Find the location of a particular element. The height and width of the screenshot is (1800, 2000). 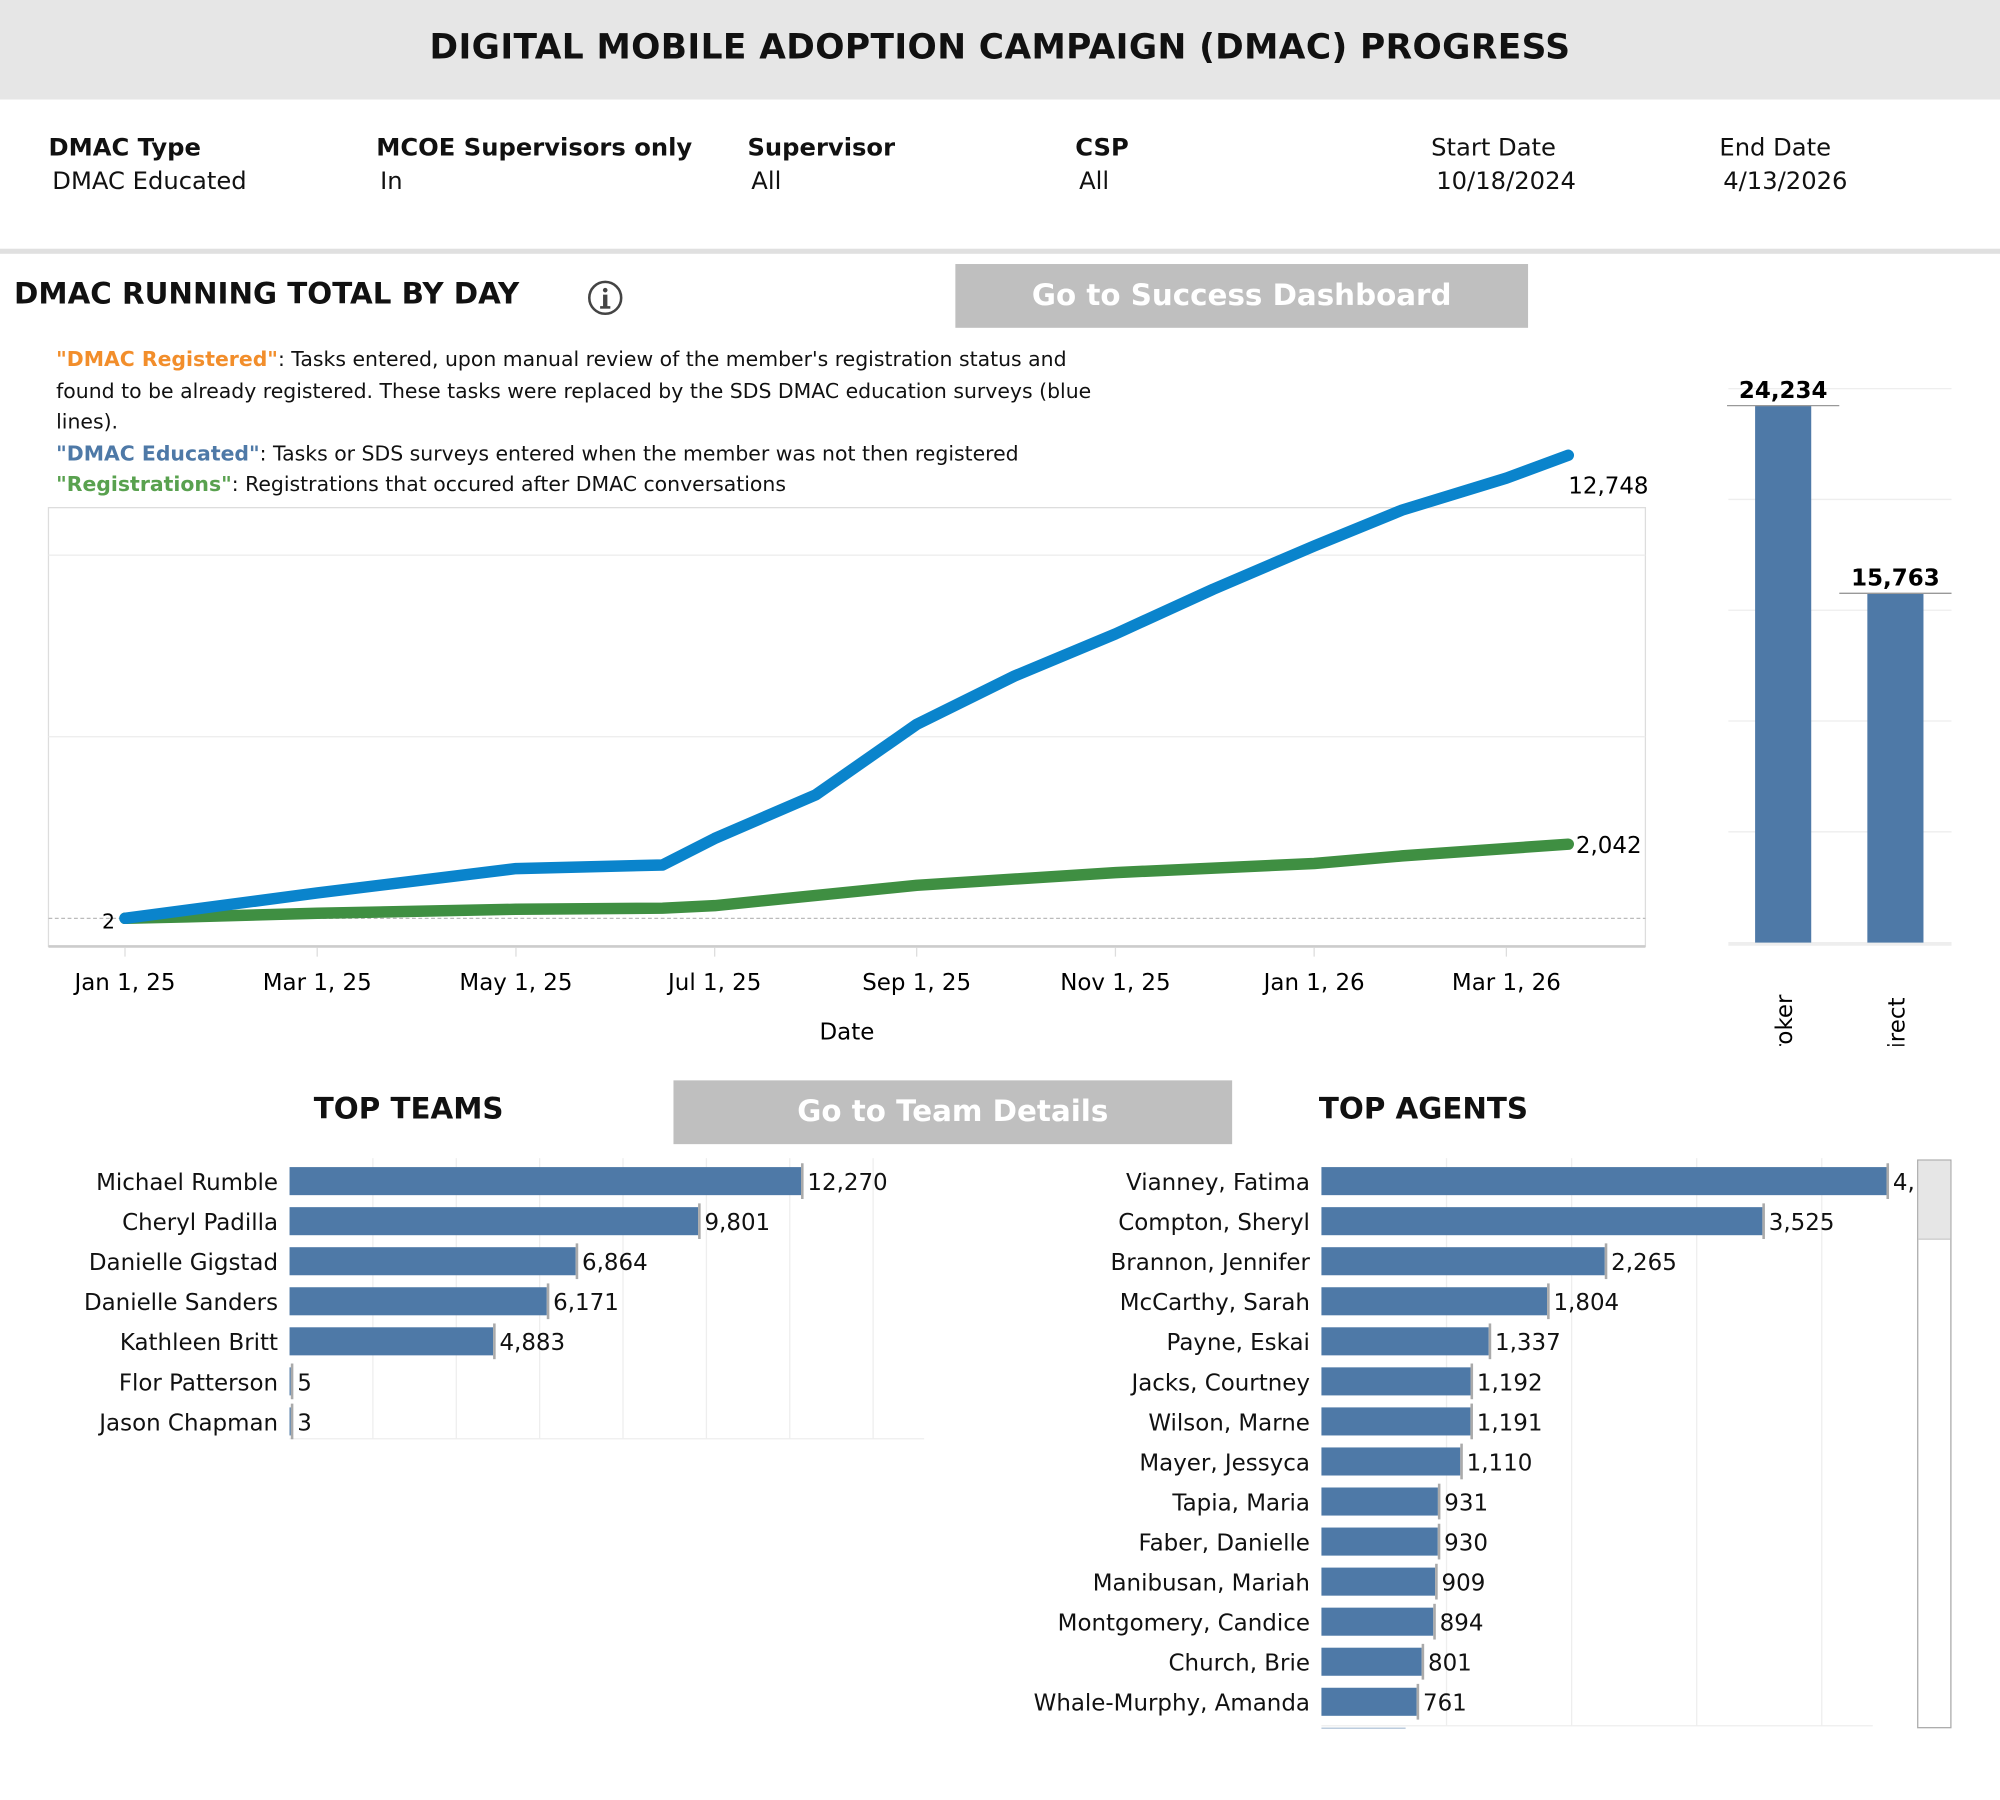

bar-value-label: 24,234 is located at coordinates (1783, 391).